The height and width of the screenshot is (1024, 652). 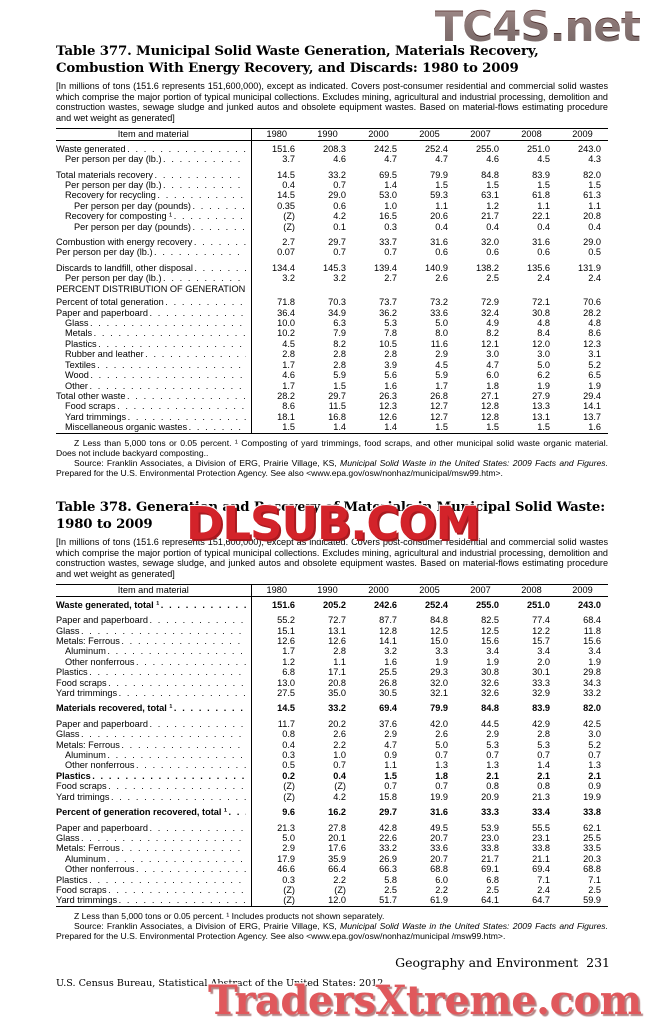 What do you see at coordinates (91, 395) in the screenshot?
I see `row-label: Total other waste` at bounding box center [91, 395].